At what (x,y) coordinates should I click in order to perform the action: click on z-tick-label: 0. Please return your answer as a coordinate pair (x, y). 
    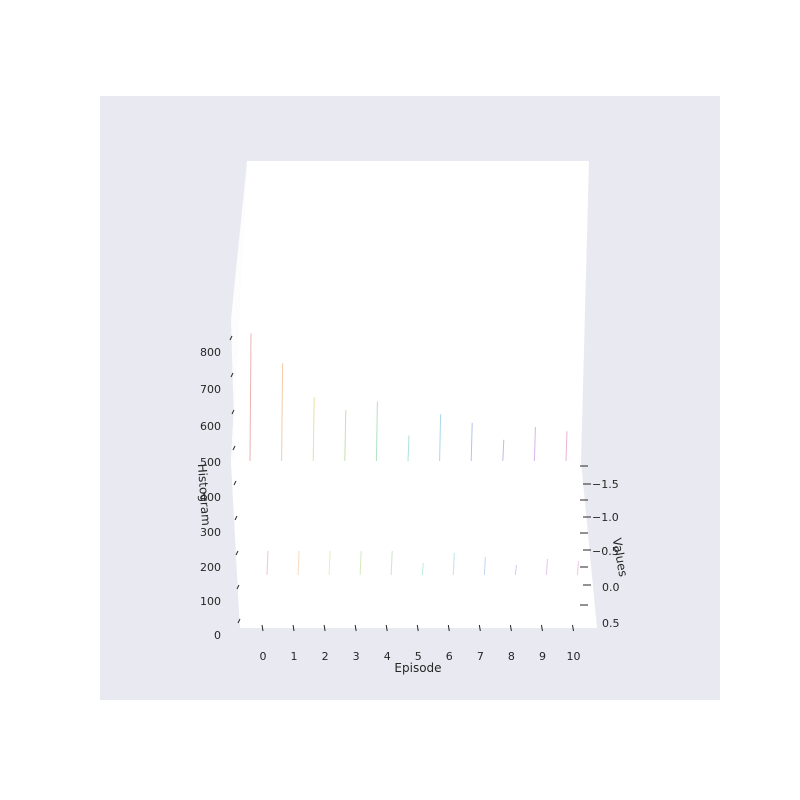
    Looking at the image, I should click on (217, 635).